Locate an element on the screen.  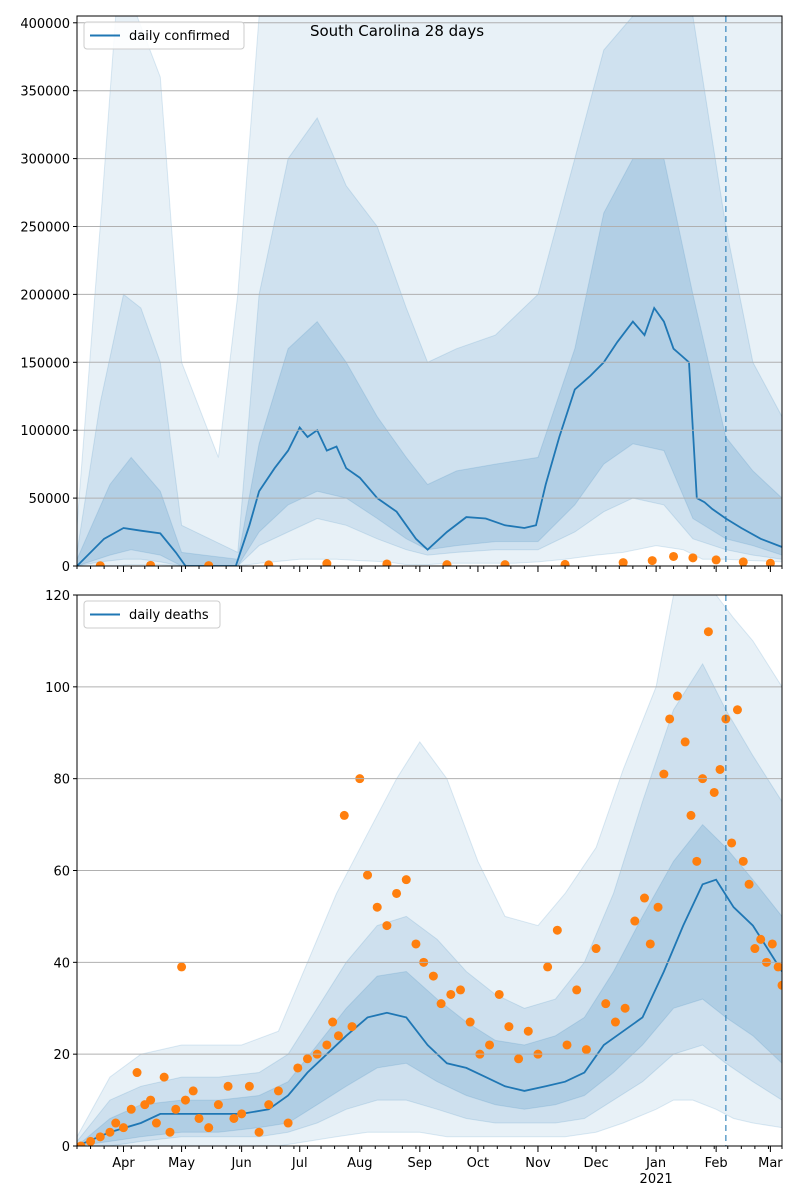
y-tick-label: 200000 is located at coordinates (45, 295).